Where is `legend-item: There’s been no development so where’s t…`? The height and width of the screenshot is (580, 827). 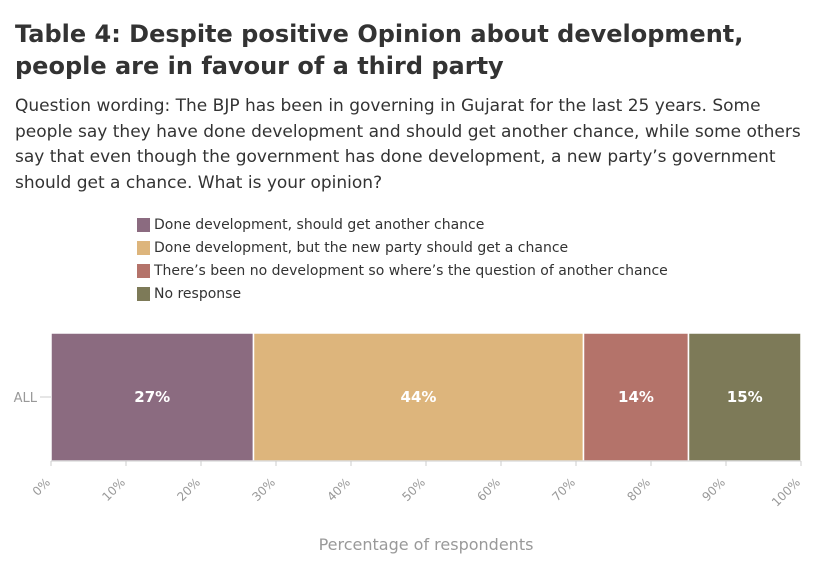
legend-item: There’s been no development so where’s t… is located at coordinates (402, 270).